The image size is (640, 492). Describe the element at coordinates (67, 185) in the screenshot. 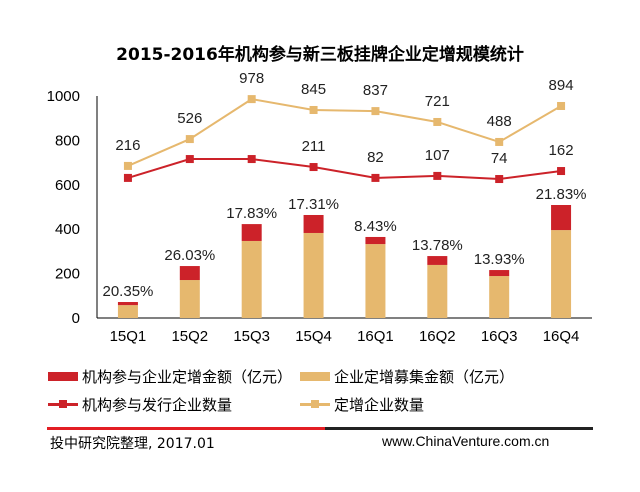

I see `y-tick-label: 600` at that location.